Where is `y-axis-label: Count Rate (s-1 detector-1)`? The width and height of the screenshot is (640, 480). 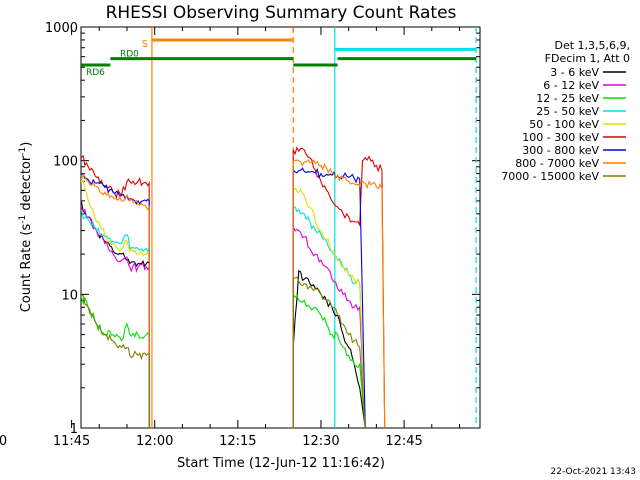
y-axis-label: Count Rate (s-1 detector-1) is located at coordinates (26, 227).